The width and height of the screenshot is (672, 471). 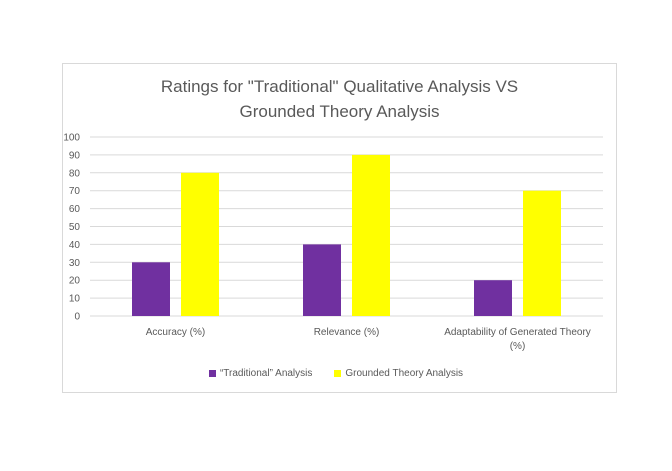 What do you see at coordinates (266, 373) in the screenshot?
I see `legend-label: “Traditional” Analysis` at bounding box center [266, 373].